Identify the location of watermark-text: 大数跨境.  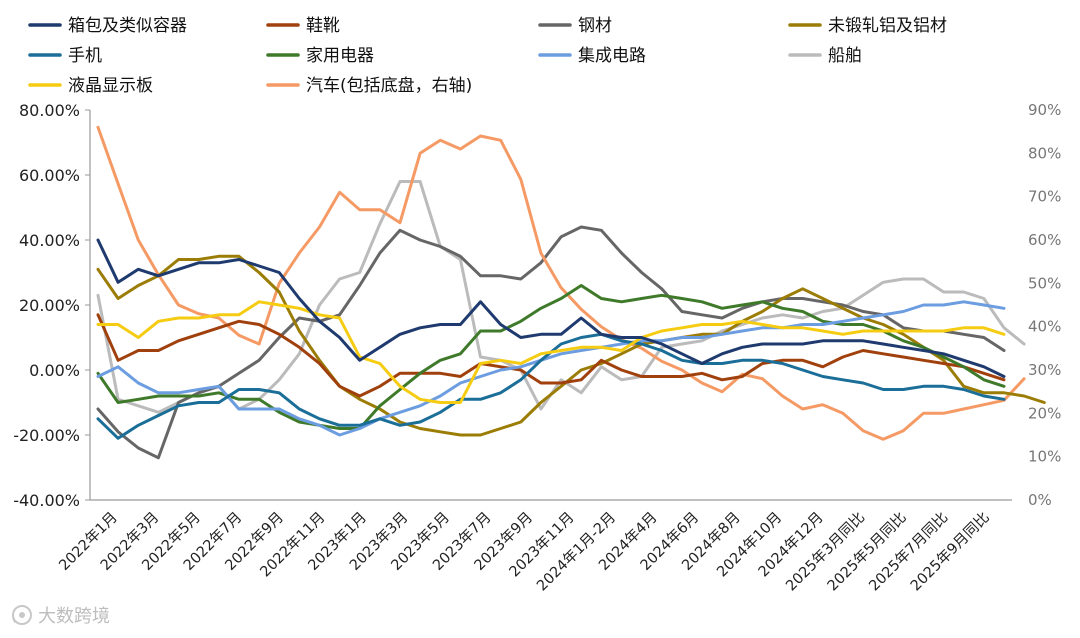
(74, 616).